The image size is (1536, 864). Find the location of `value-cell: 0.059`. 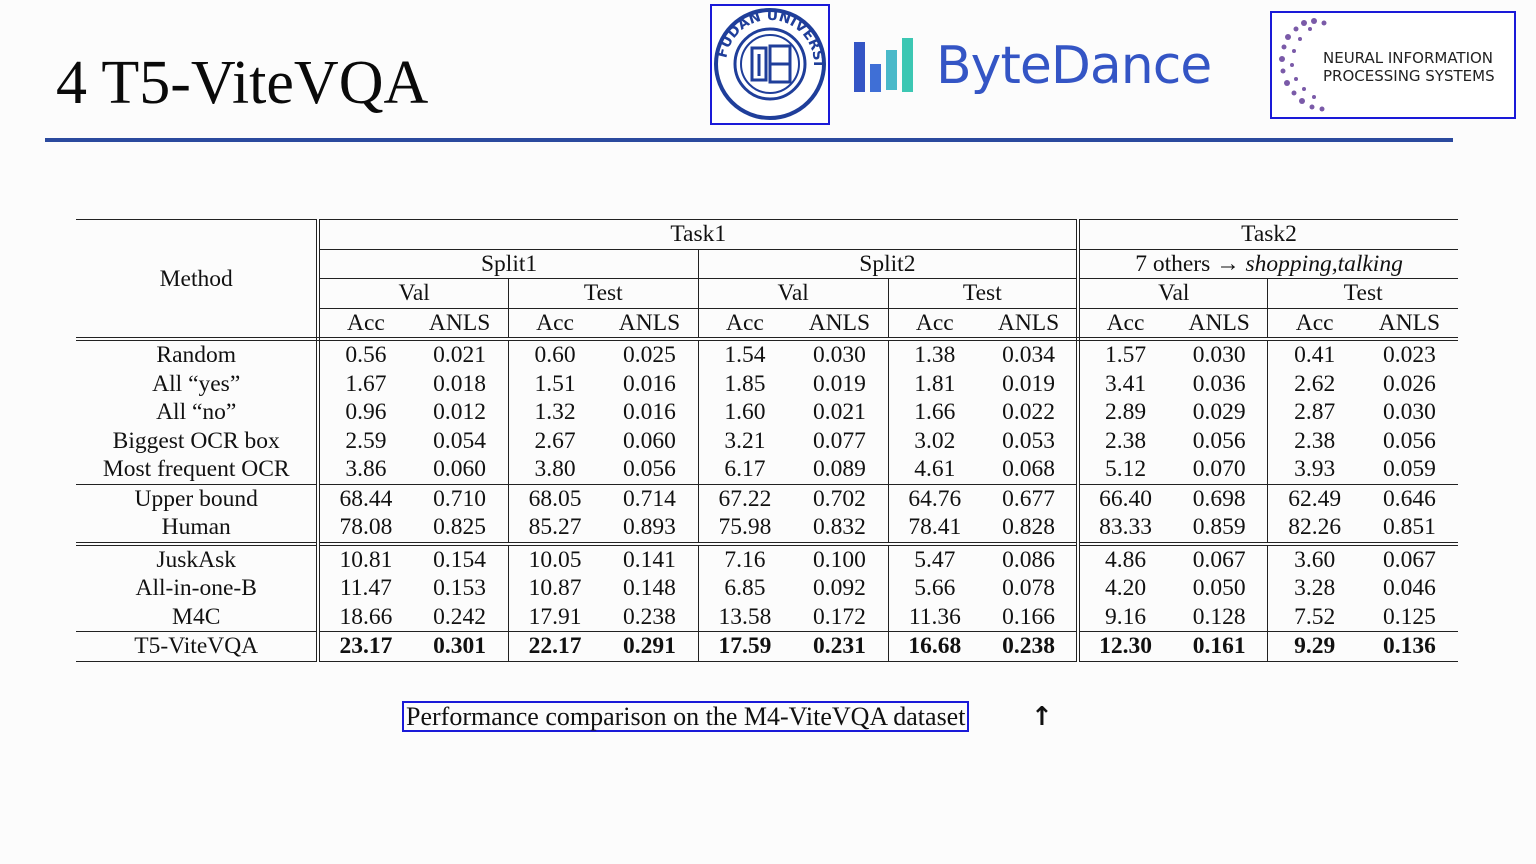

value-cell: 0.059 is located at coordinates (1409, 469).